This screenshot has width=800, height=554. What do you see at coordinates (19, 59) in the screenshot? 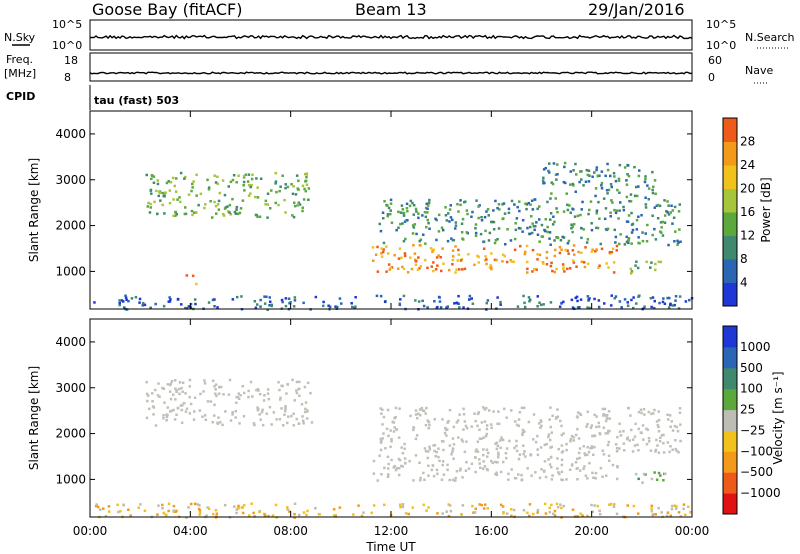
I see `freq-label: Freq.` at bounding box center [19, 59].